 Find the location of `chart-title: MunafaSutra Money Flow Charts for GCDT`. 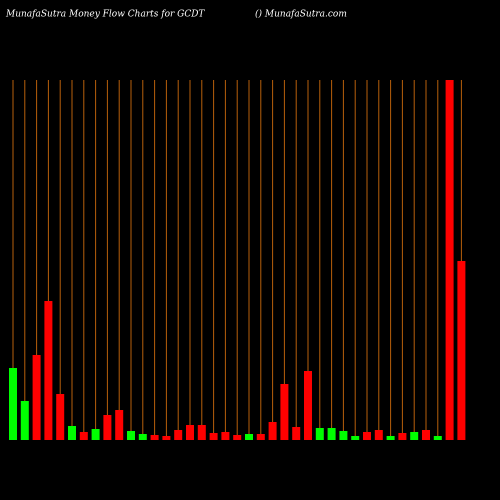

chart-title: MunafaSutra Money Flow Charts for GCDT is located at coordinates (105, 15).